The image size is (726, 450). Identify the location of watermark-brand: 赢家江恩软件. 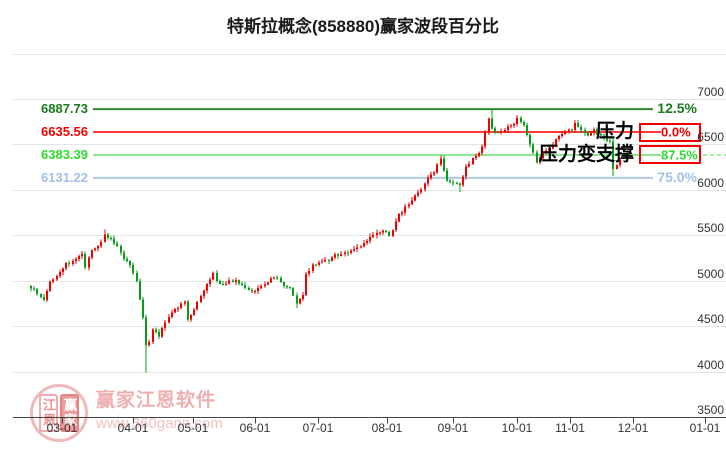
(156, 400).